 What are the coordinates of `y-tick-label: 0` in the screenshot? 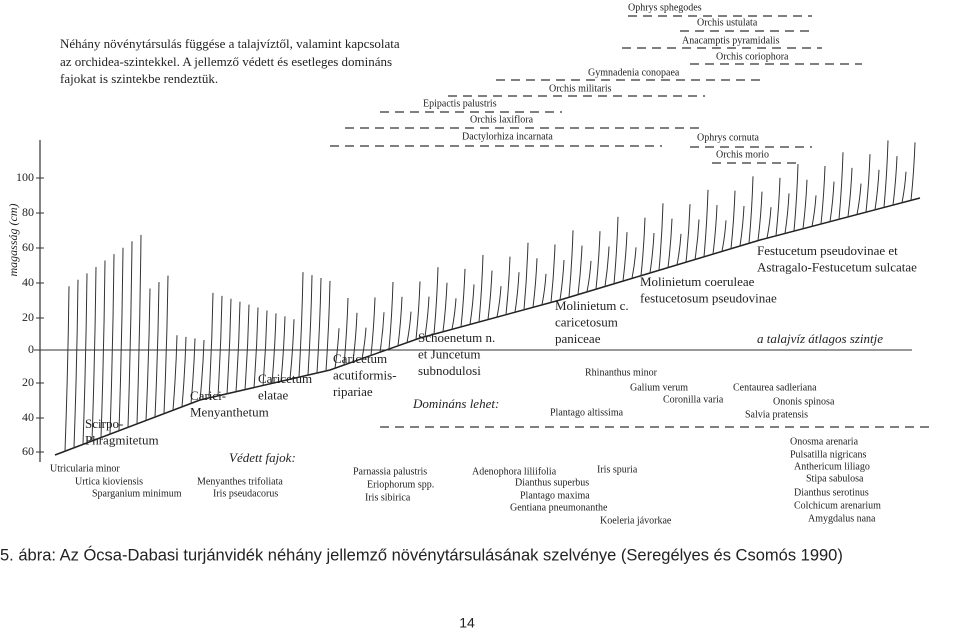 It's located at (31, 349).